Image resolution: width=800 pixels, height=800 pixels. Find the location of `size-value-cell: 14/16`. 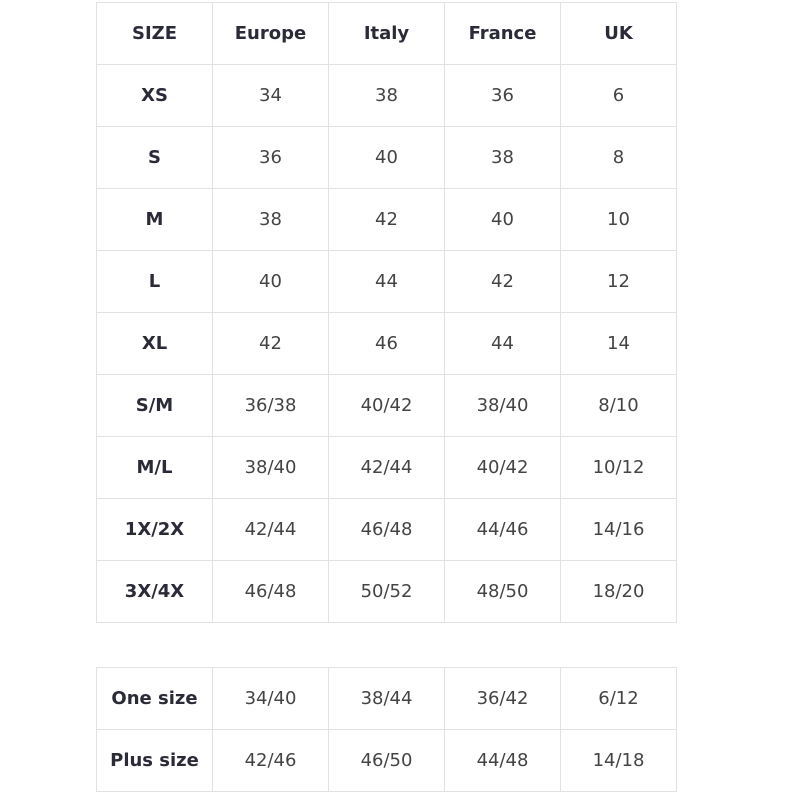

size-value-cell: 14/16 is located at coordinates (618, 529).